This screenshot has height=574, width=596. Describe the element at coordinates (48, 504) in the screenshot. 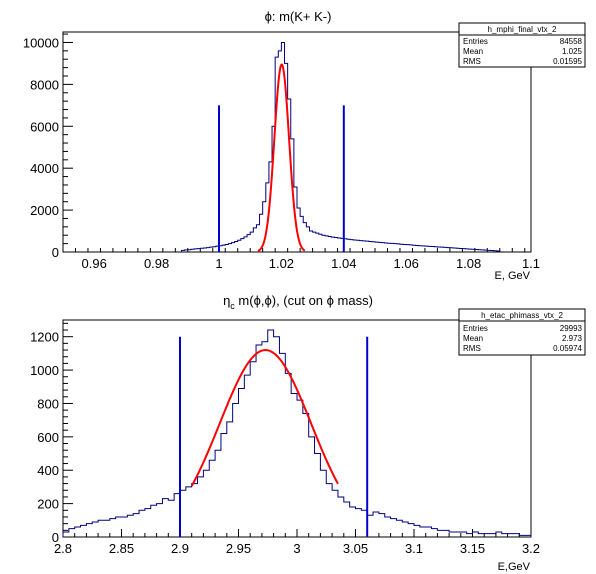

I see `etac-y-tick-label: 200` at that location.